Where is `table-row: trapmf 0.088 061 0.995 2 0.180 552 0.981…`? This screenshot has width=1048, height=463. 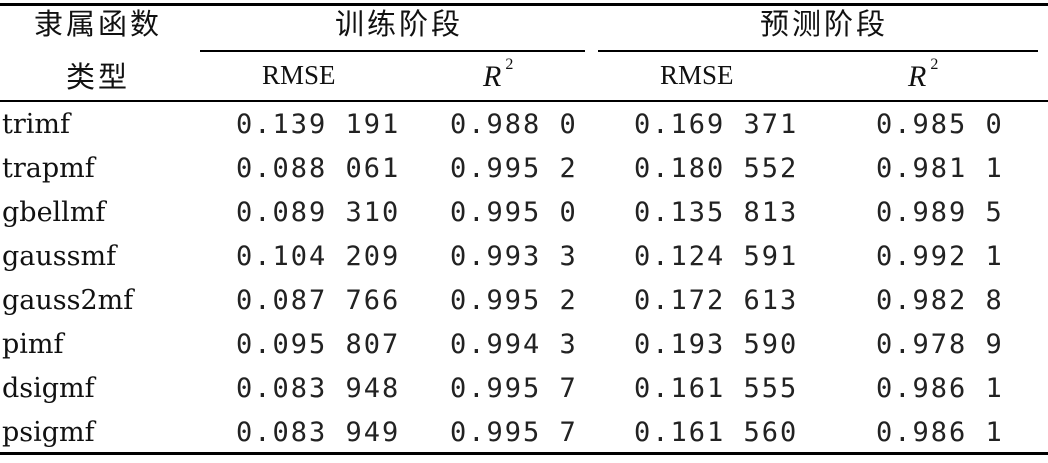
table-row: trapmf 0.088 061 0.995 2 0.180 552 0.981… is located at coordinates (524, 177).